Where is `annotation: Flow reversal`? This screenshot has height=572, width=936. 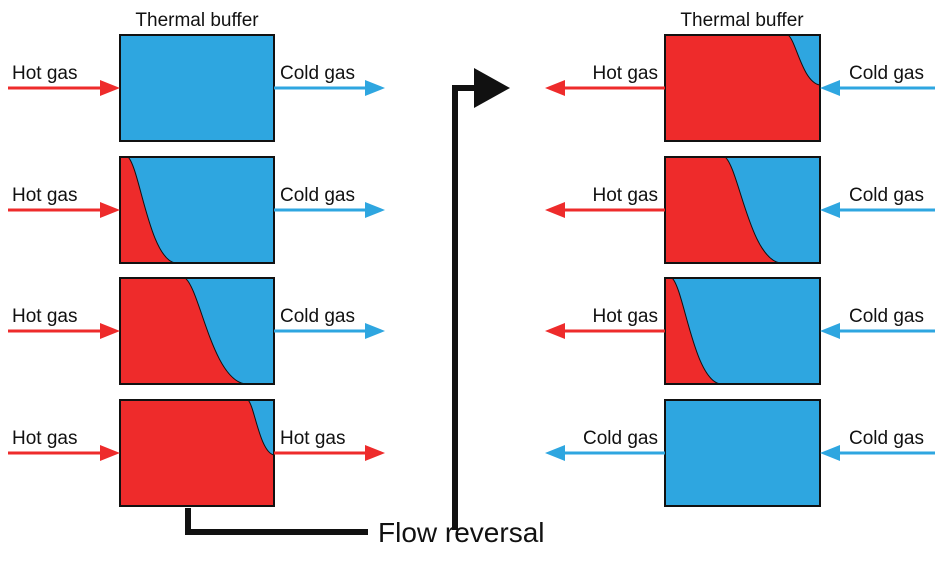 annotation: Flow reversal is located at coordinates (461, 532).